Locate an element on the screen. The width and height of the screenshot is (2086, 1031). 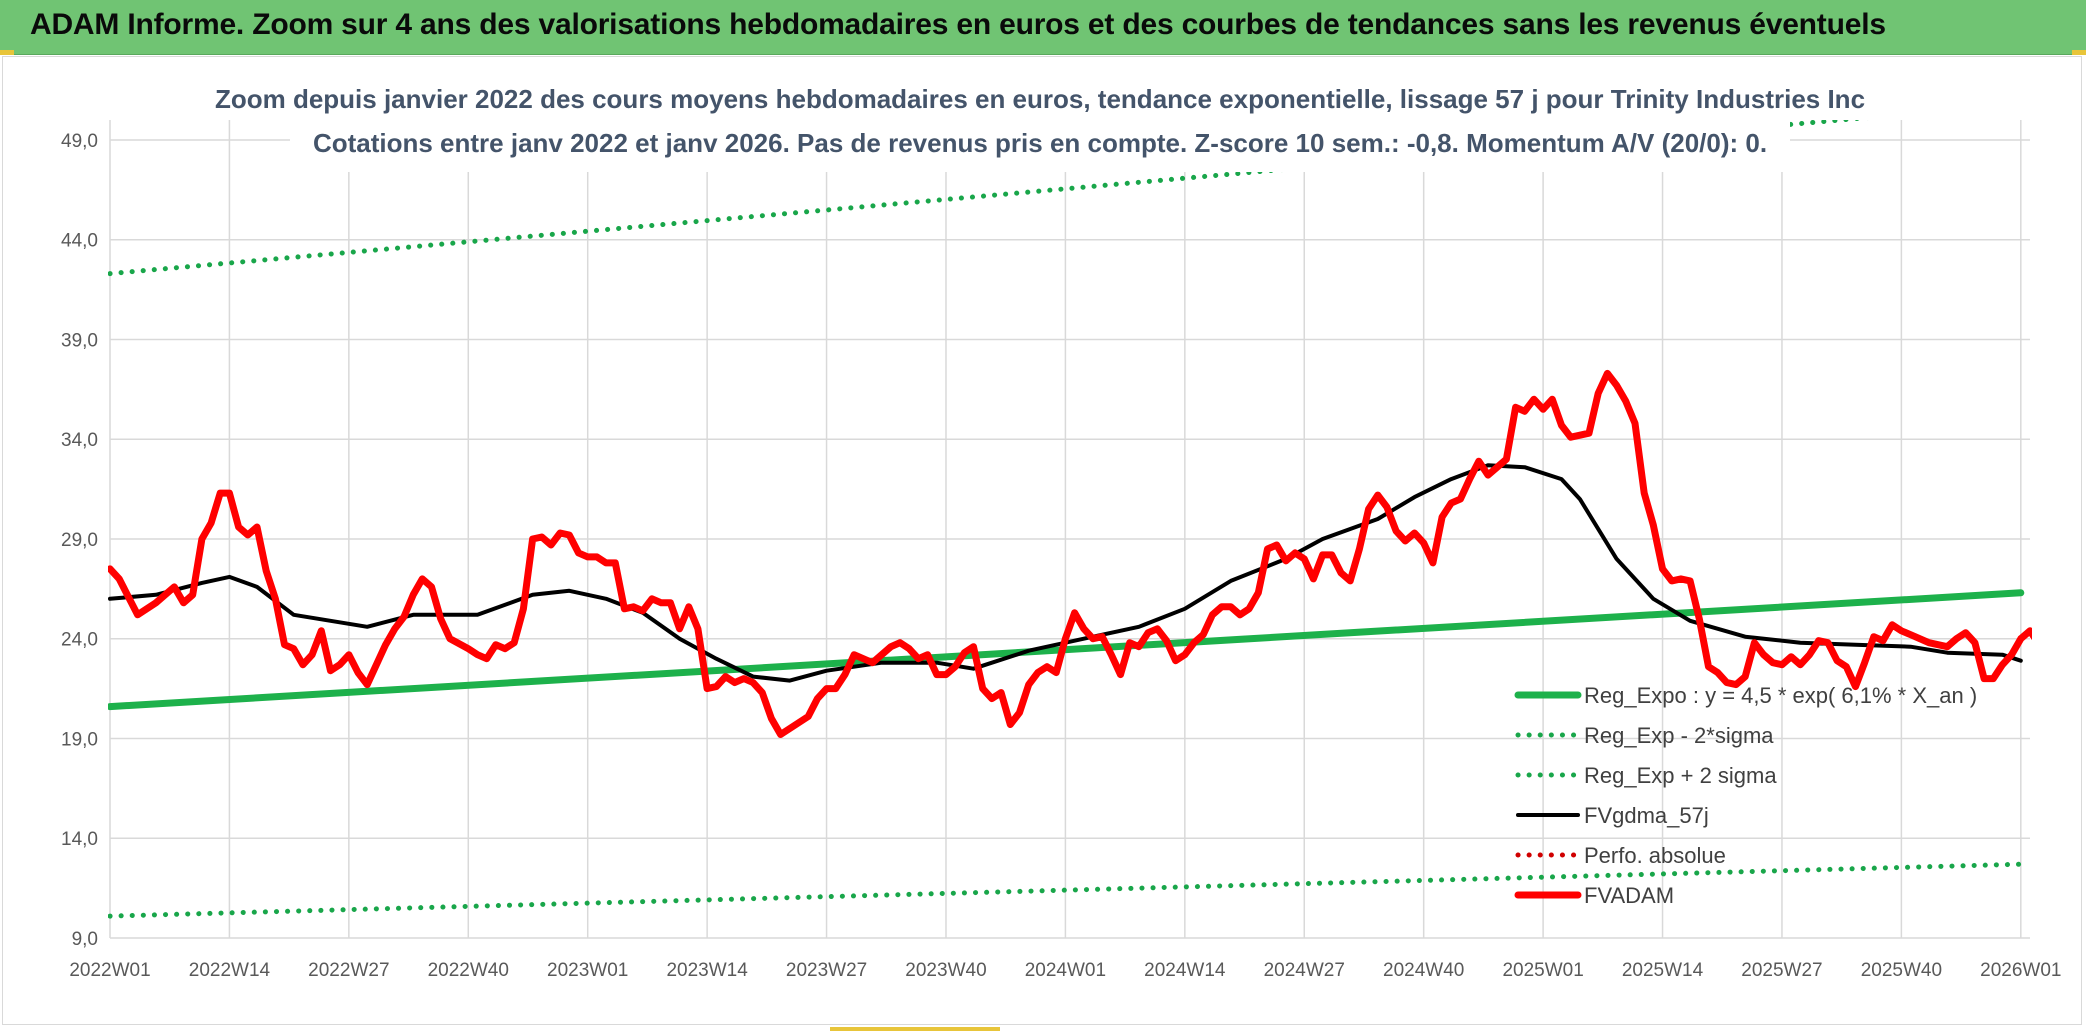
y-tick-label: 9,0 is located at coordinates (85, 939).